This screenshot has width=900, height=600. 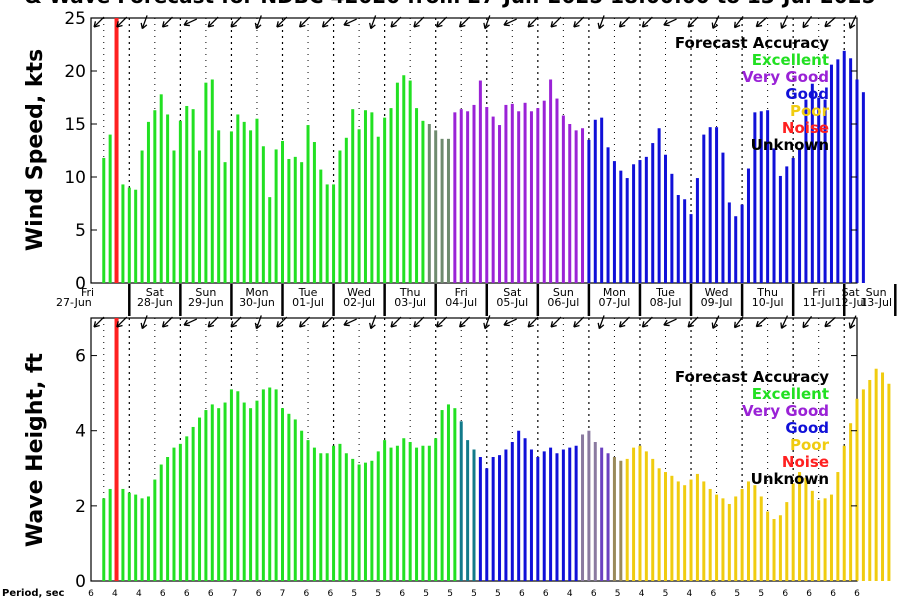 What do you see at coordinates (563, 302) in the screenshot?
I see `date-label: 06-Jul` at bounding box center [563, 302].